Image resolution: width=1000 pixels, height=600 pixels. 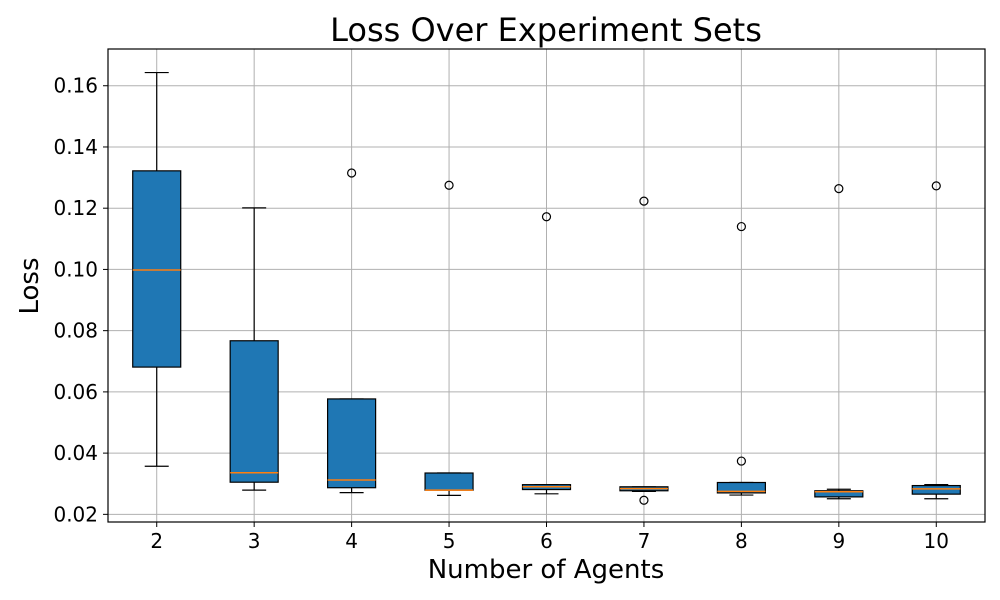 What do you see at coordinates (838, 541) in the screenshot?
I see `x-tick-label: 9` at bounding box center [838, 541].